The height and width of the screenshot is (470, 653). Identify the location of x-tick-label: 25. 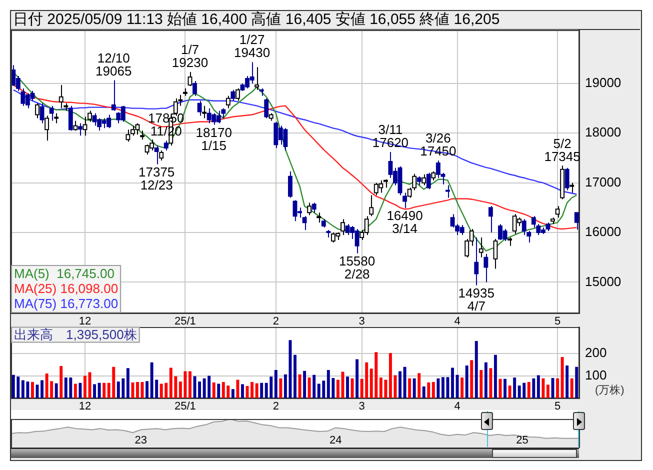
(522, 440).